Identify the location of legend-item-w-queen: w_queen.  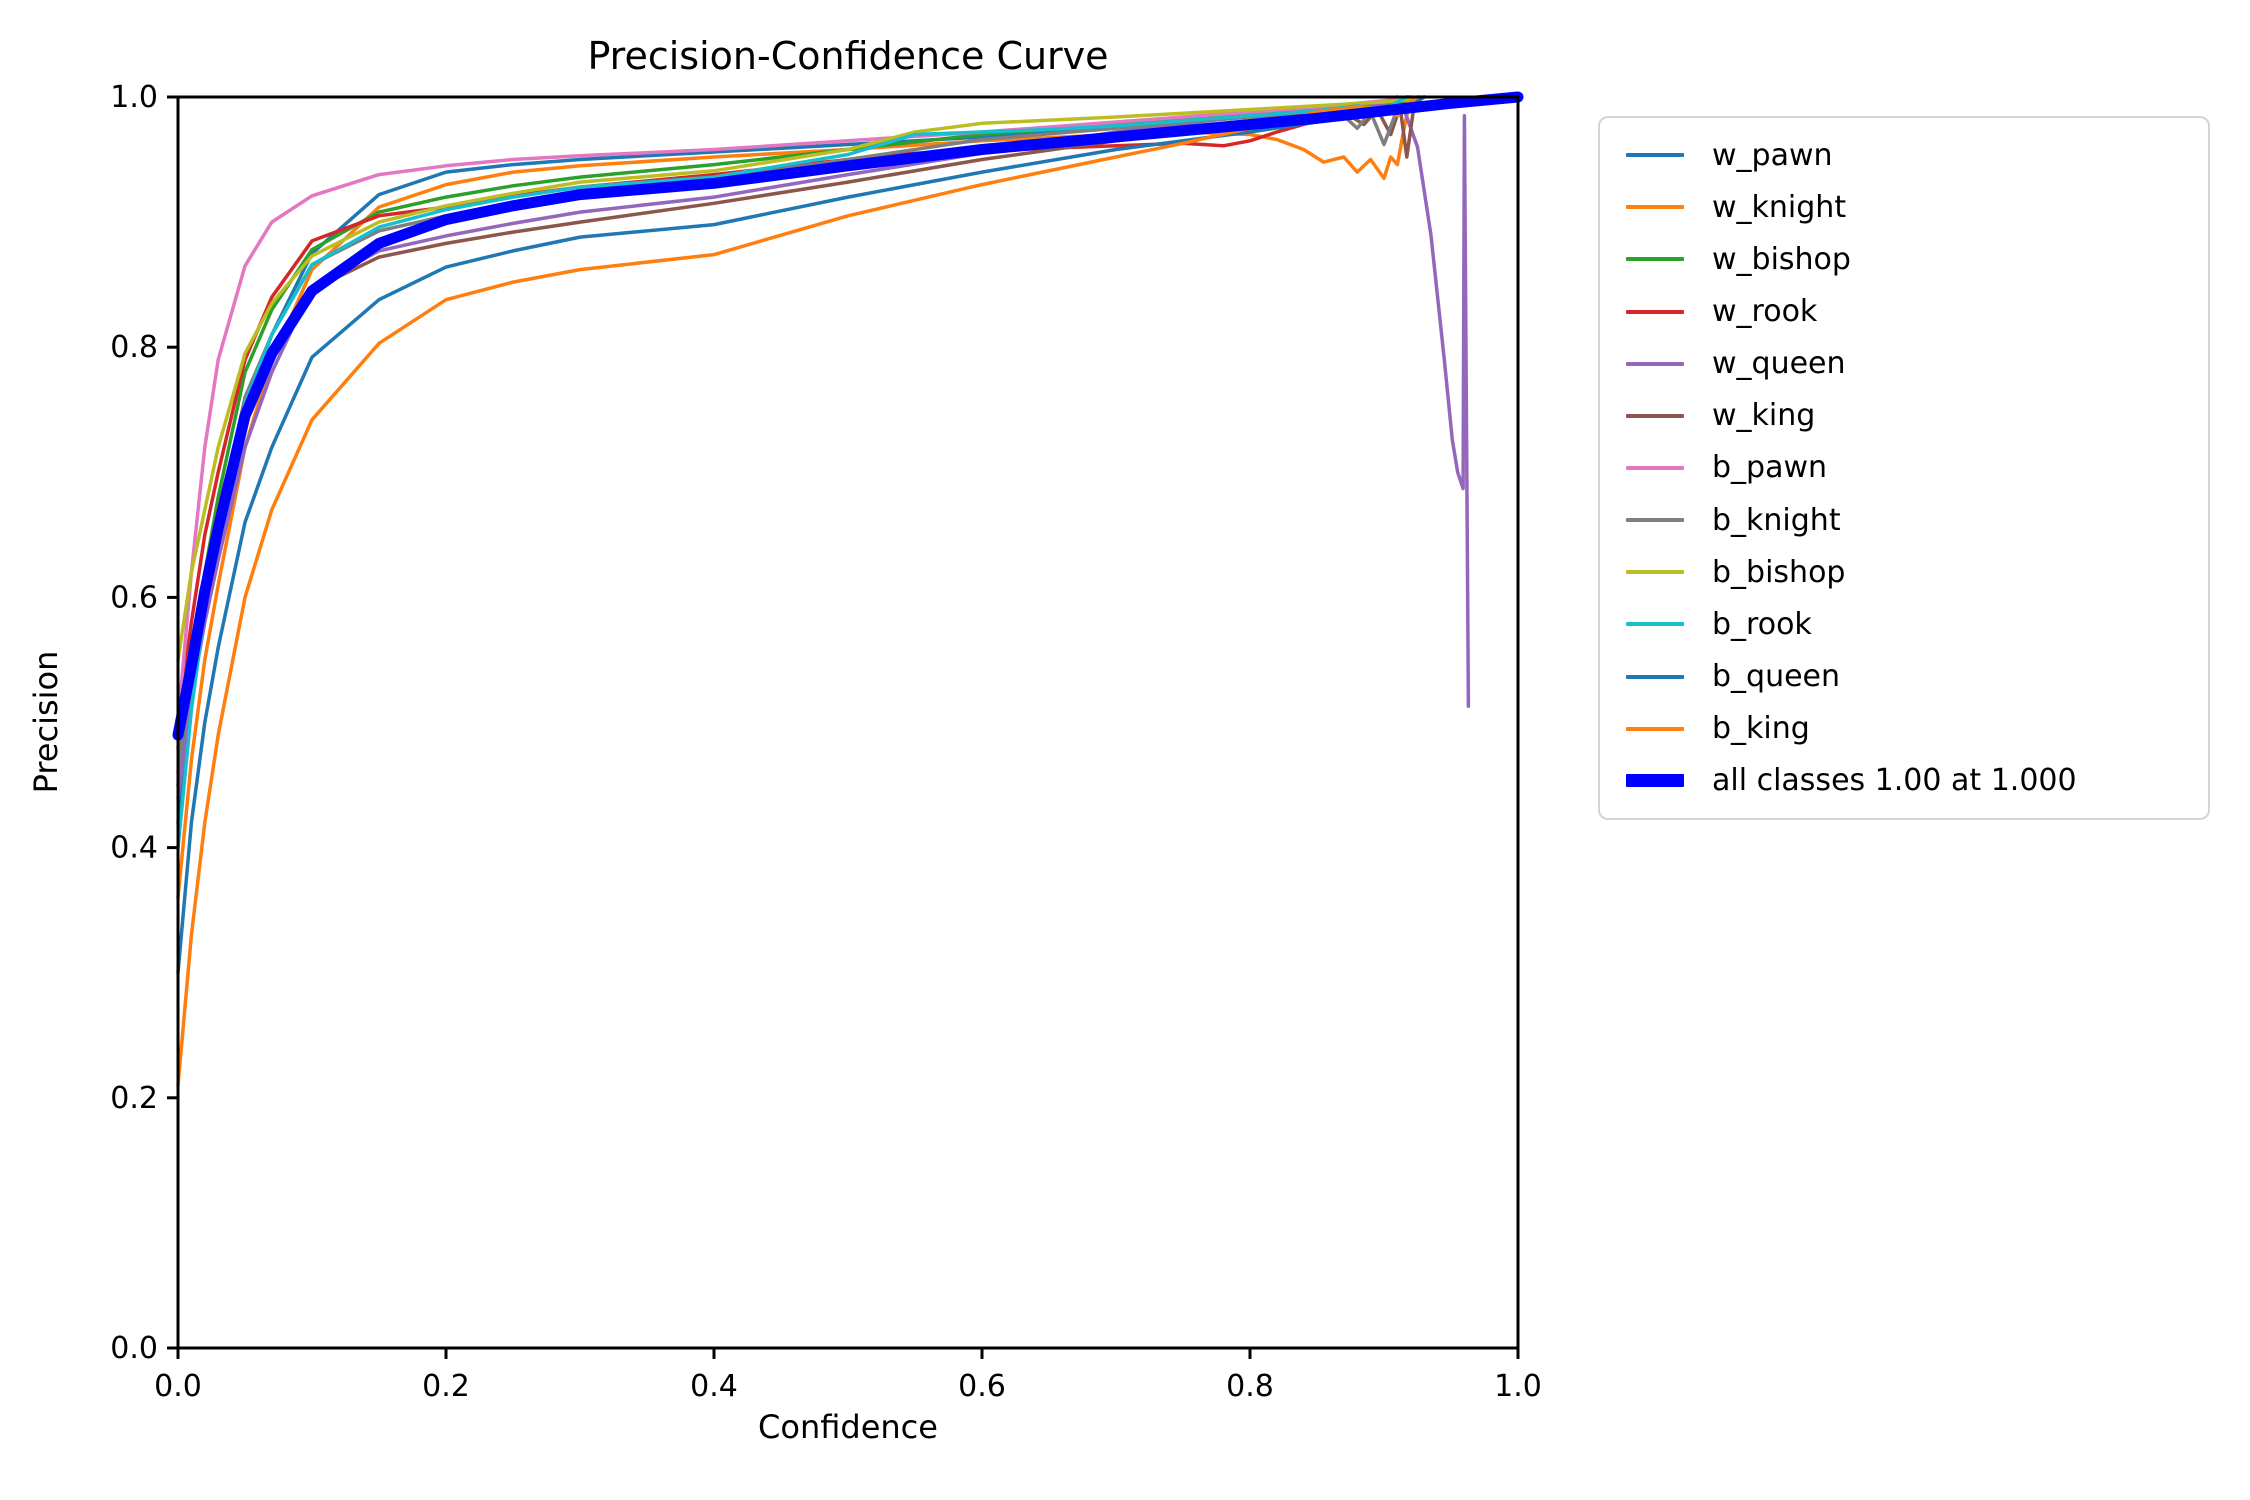
(1904, 364).